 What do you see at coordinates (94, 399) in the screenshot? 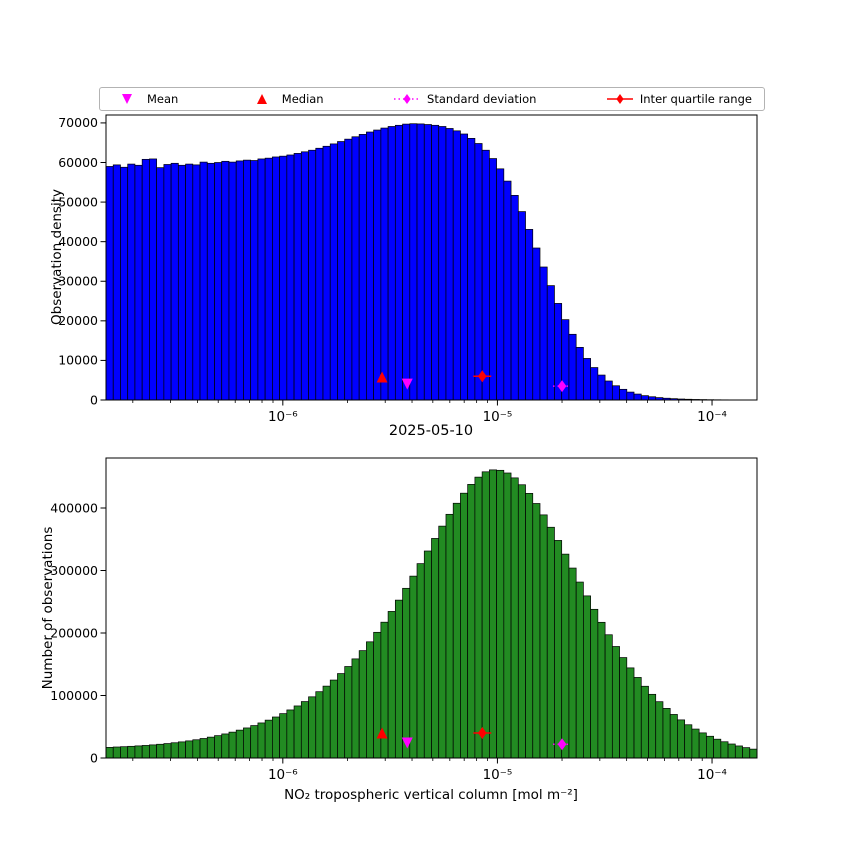
I see `y-tick-label: 0` at bounding box center [94, 399].